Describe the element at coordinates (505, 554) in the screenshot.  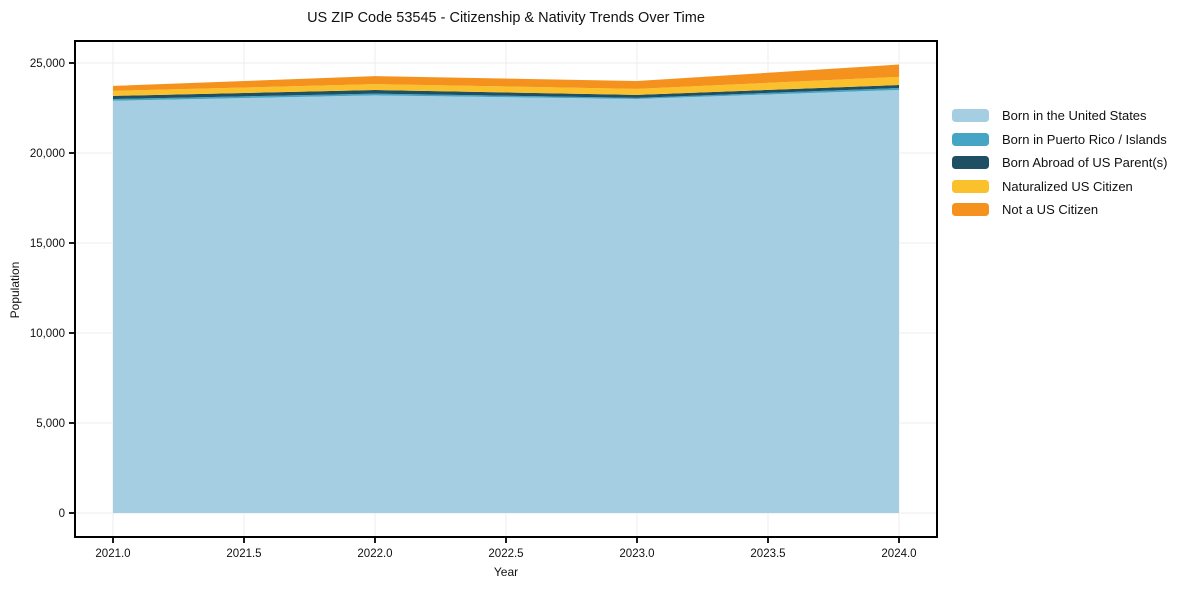
I see `x-tick-label-2022.5: 2022.5` at that location.